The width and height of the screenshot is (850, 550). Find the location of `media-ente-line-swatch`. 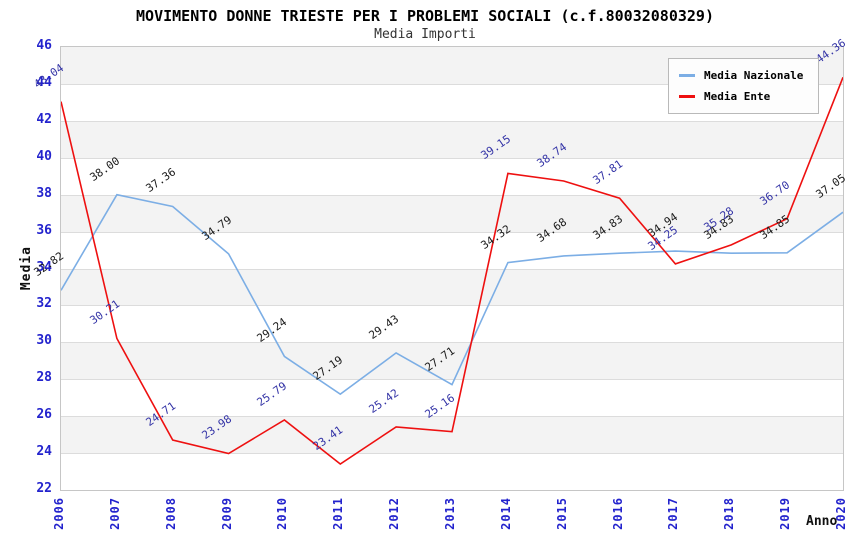

media-ente-line-swatch is located at coordinates (687, 96).